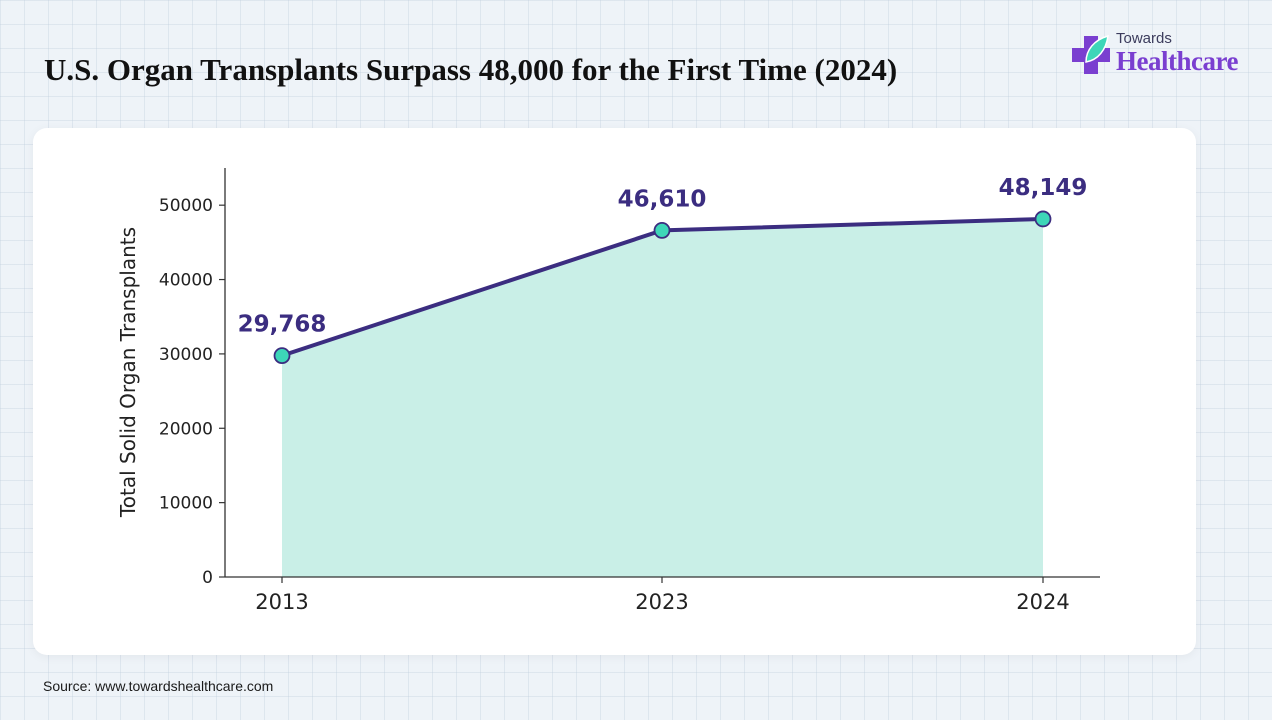  What do you see at coordinates (662, 199) in the screenshot?
I see `data-label: 46,610` at bounding box center [662, 199].